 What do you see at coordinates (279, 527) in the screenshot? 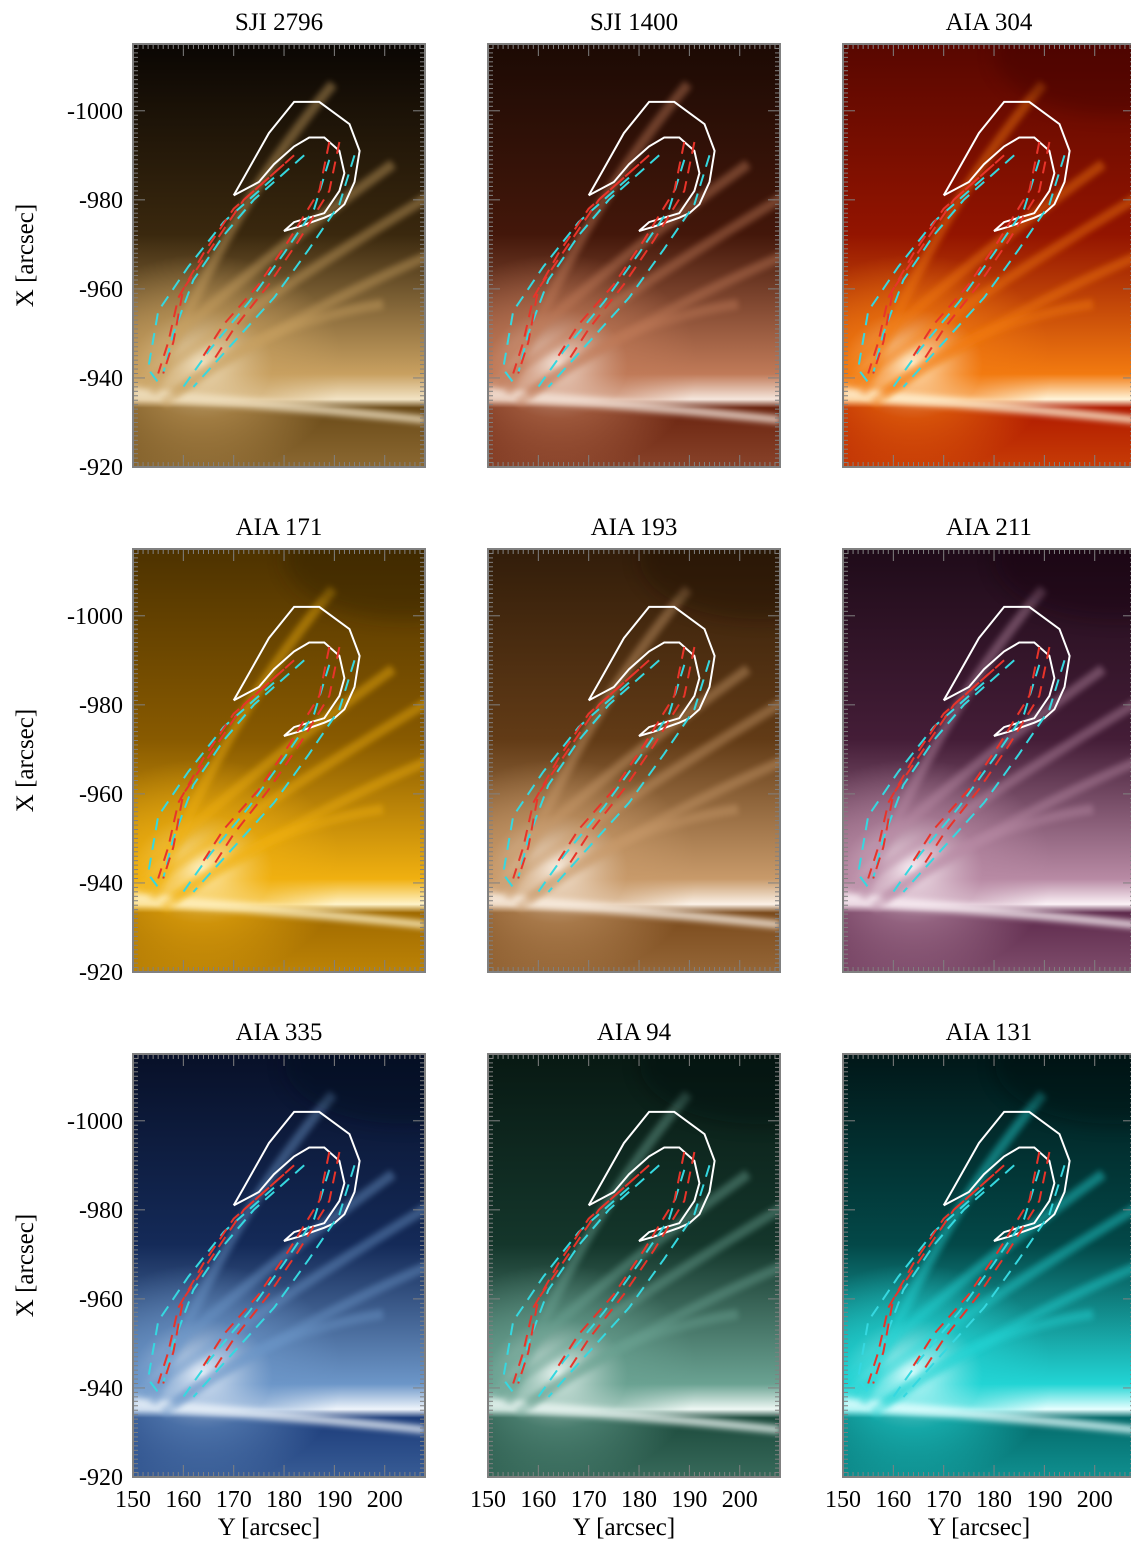
I see `panel-title: AIA 171` at bounding box center [279, 527].